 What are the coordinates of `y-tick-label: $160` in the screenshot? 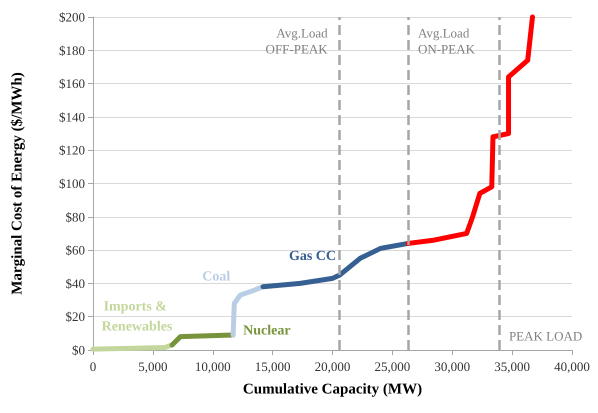 It's located at (72, 84).